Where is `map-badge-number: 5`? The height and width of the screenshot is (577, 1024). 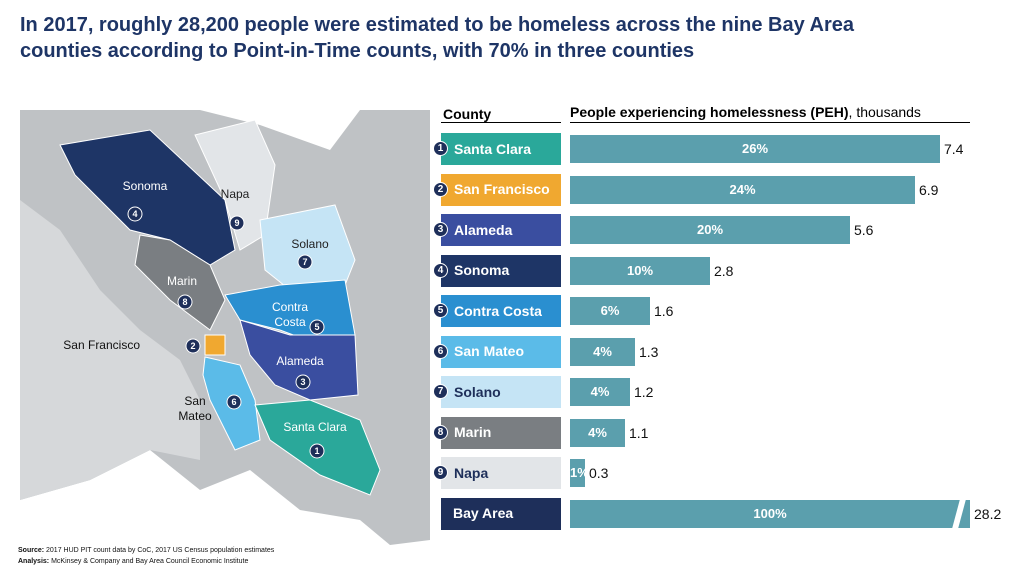
map-badge-number: 5 is located at coordinates (316, 327).